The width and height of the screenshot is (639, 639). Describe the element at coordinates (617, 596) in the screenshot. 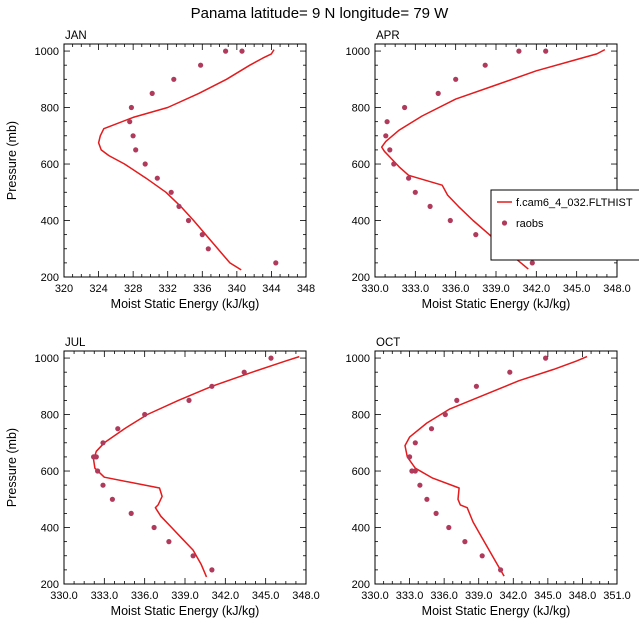

I see `x-tick-label: 351.0` at that location.